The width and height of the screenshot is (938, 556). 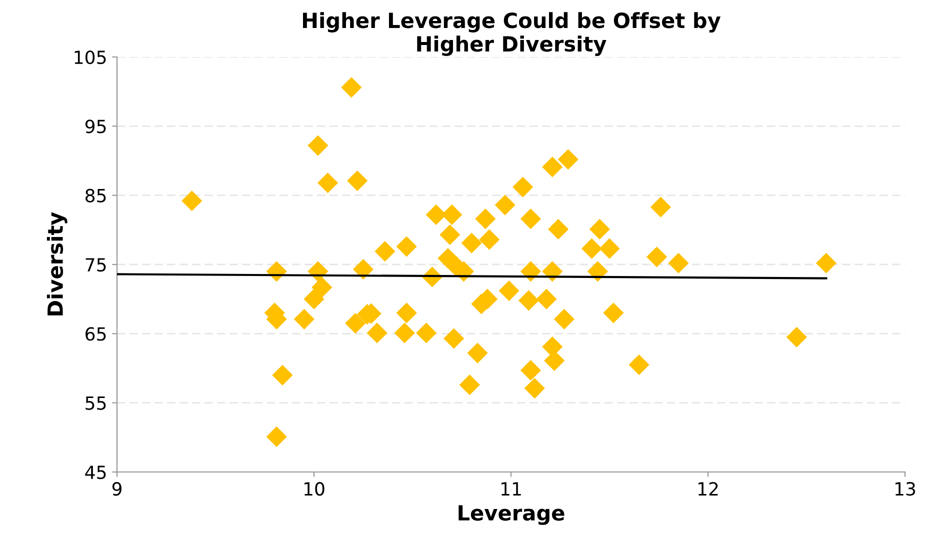 I want to click on y-axis-title: Diversity, so click(x=57, y=264).